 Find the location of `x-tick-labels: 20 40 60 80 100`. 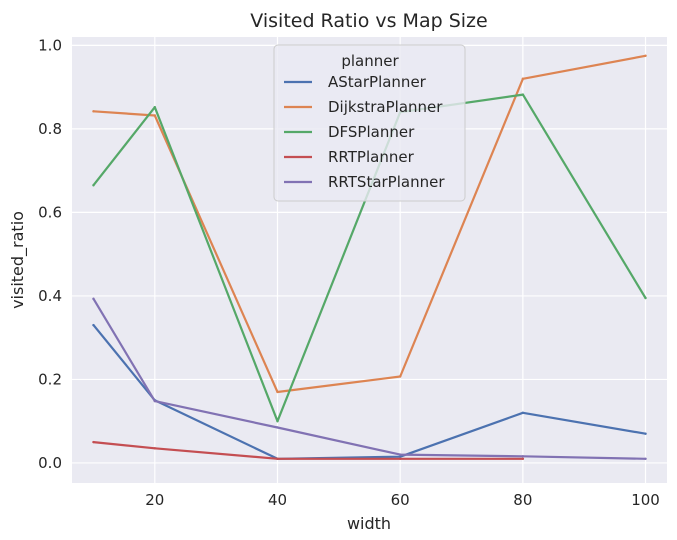

x-tick-labels: 20 40 60 80 100 is located at coordinates (402, 500).